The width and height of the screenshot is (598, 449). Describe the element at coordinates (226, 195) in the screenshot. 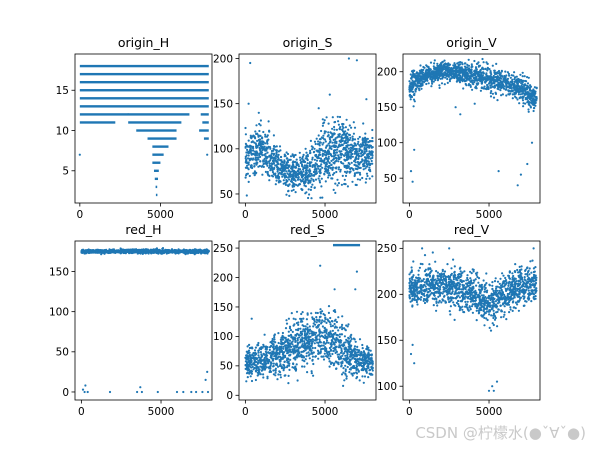

I see `y-tick-label: 50` at that location.